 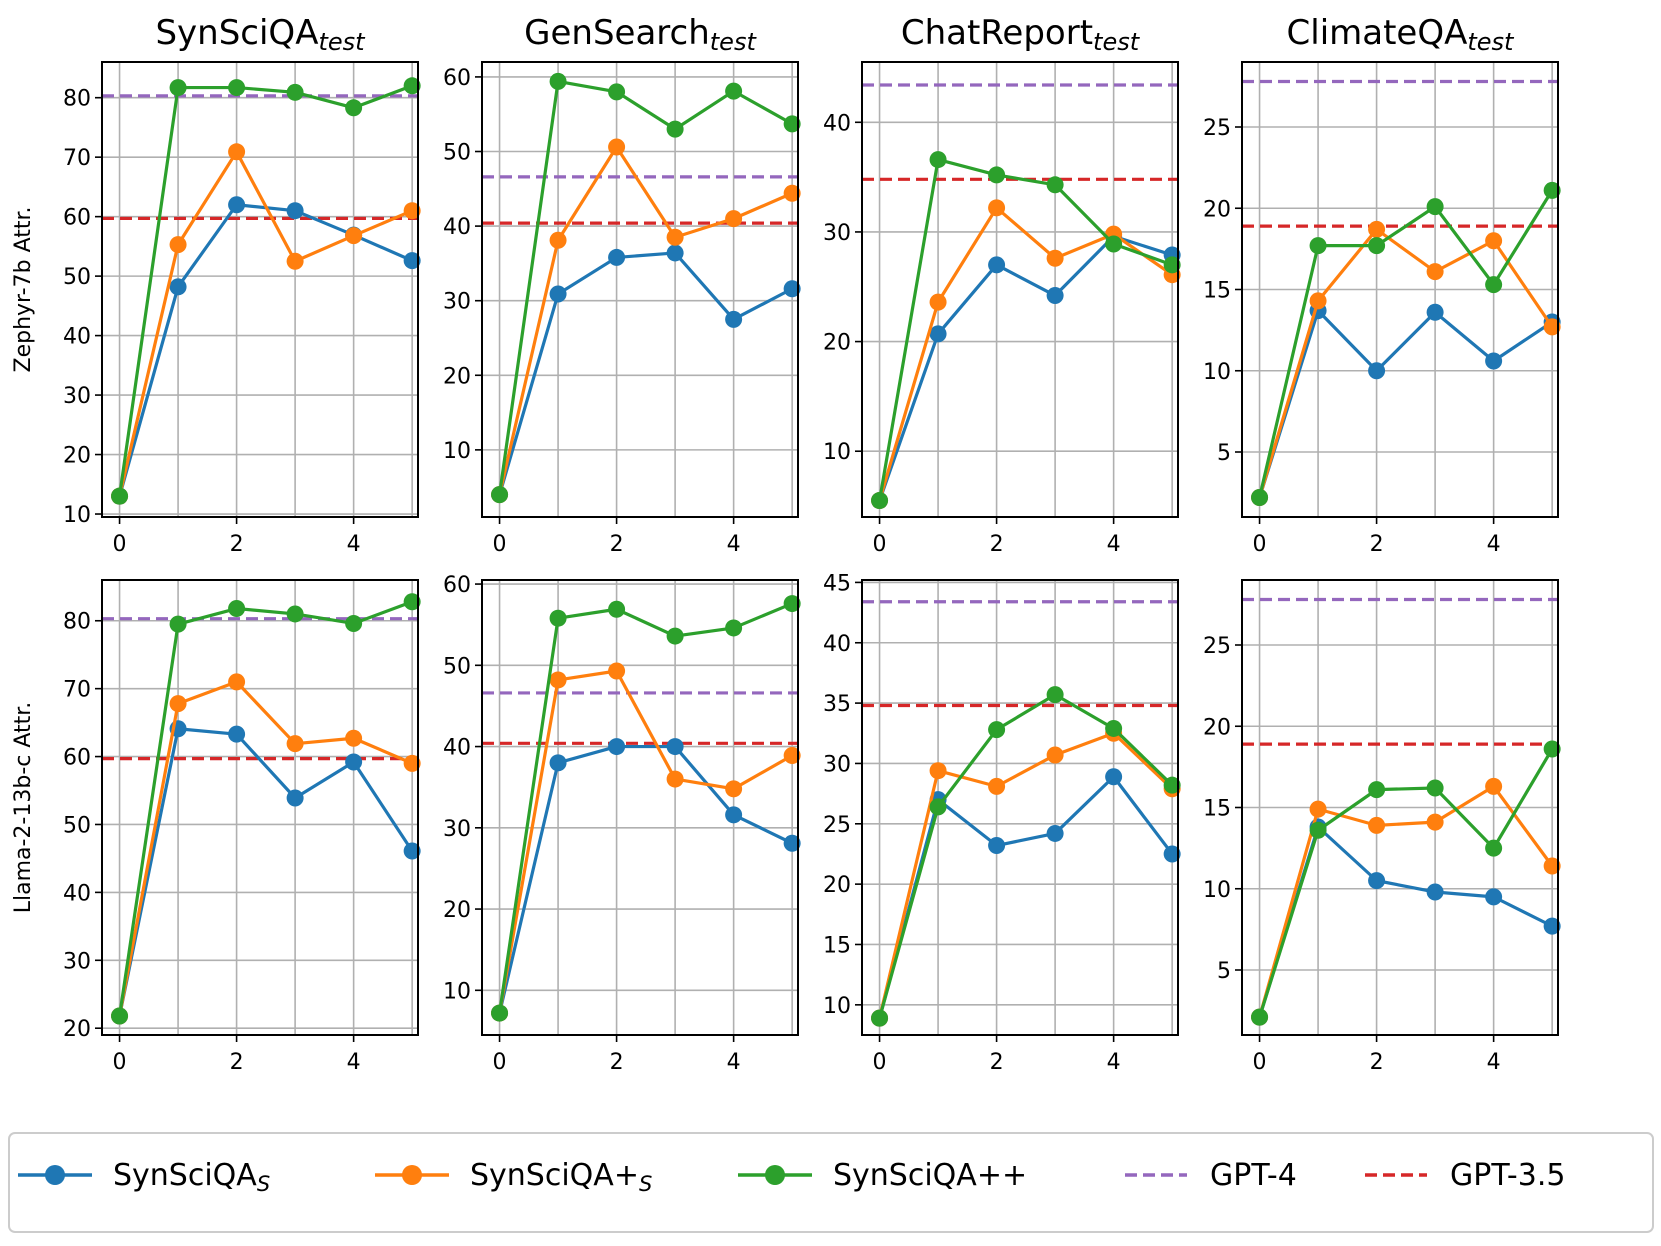 What do you see at coordinates (837, 583) in the screenshot?
I see `y-tick-label: 45` at bounding box center [837, 583].